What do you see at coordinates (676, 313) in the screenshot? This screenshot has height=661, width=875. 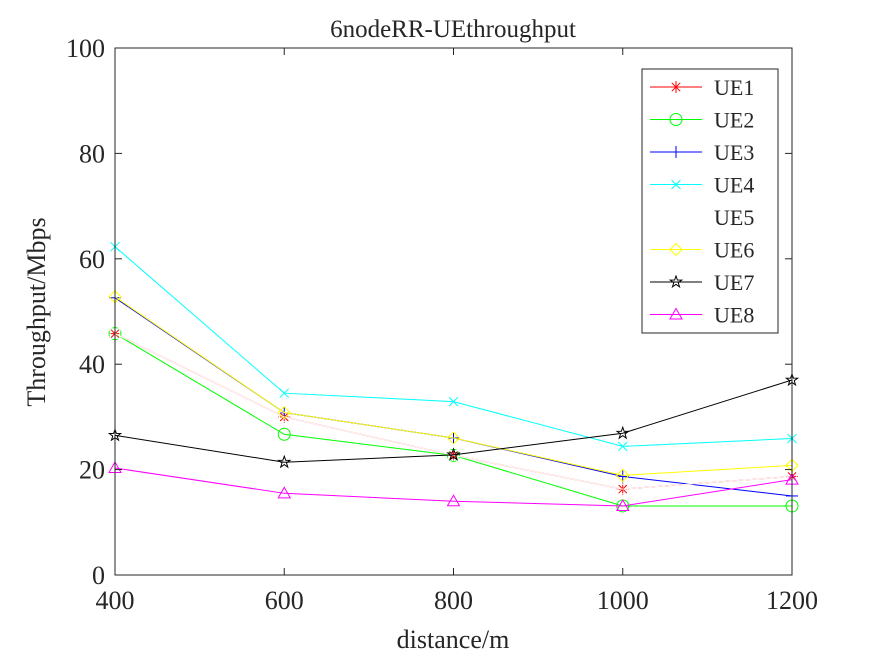 I see `legend-marker-ue8` at bounding box center [676, 313].